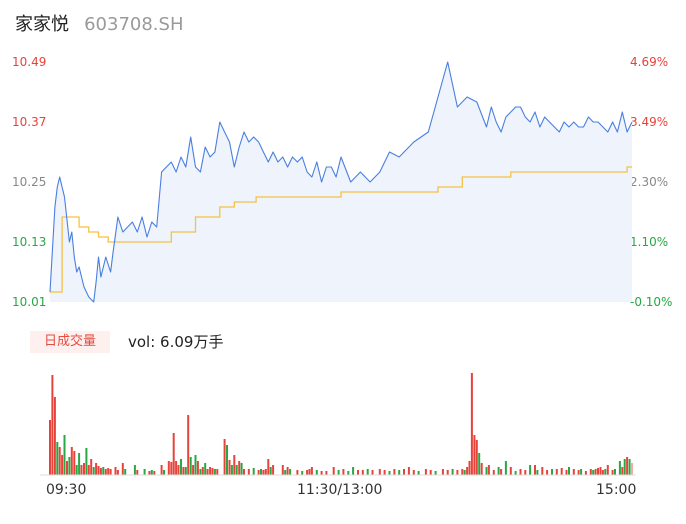  Describe the element at coordinates (29, 242) in the screenshot. I see `price-tick-label: 10.13` at that location.